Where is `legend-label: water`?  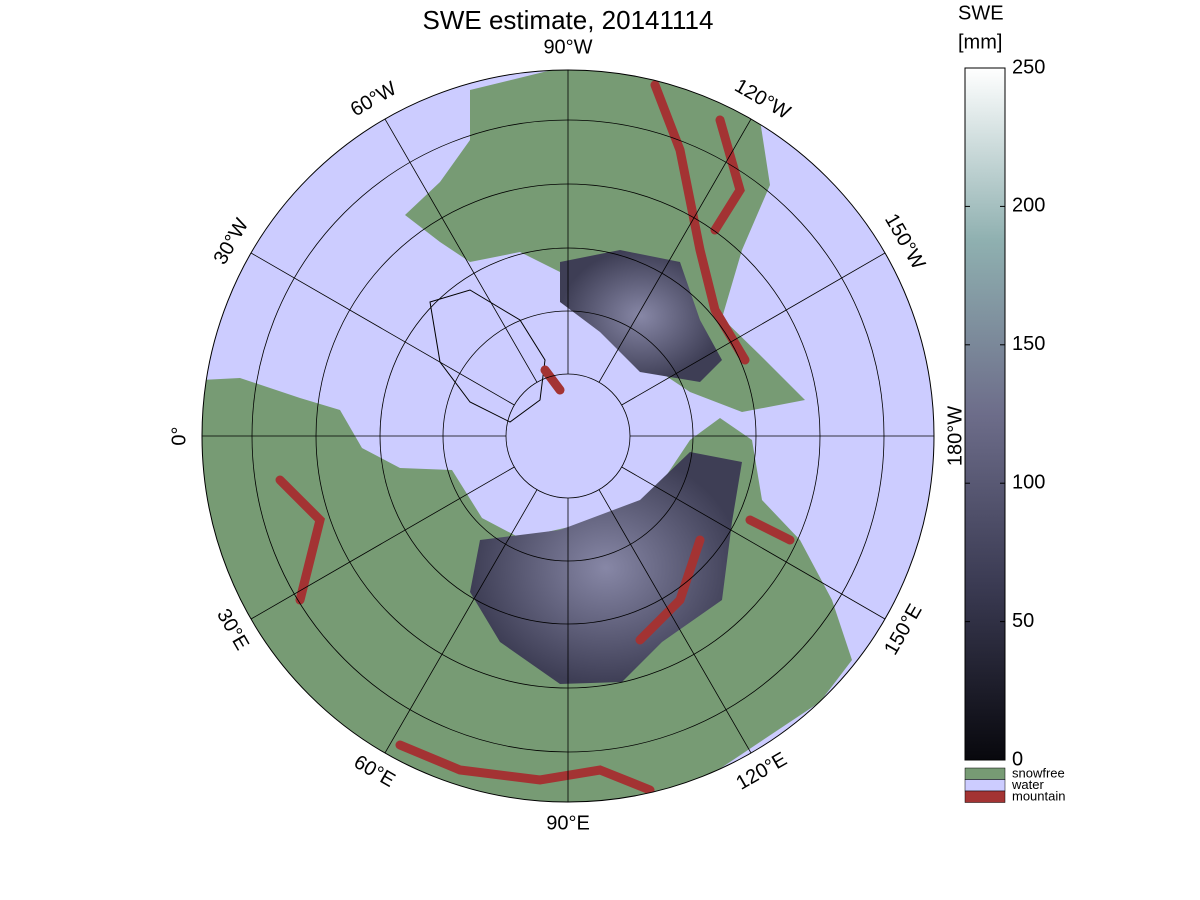 legend-label: water is located at coordinates (1027, 784).